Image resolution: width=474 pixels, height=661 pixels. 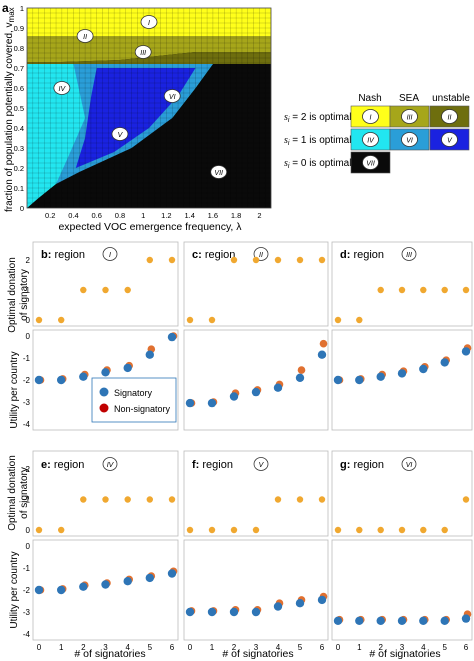 What do you see at coordinates (19, 28) in the screenshot?
I see `panel-a-ytick-label: 0.9` at bounding box center [19, 28].